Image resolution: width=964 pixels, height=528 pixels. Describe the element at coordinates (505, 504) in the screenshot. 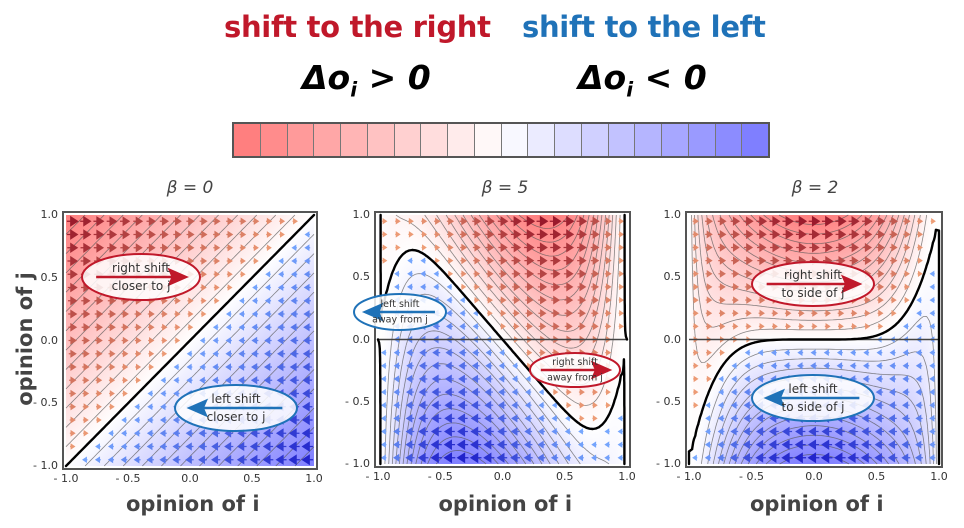

I see `x-axis-label: opinion of i` at that location.